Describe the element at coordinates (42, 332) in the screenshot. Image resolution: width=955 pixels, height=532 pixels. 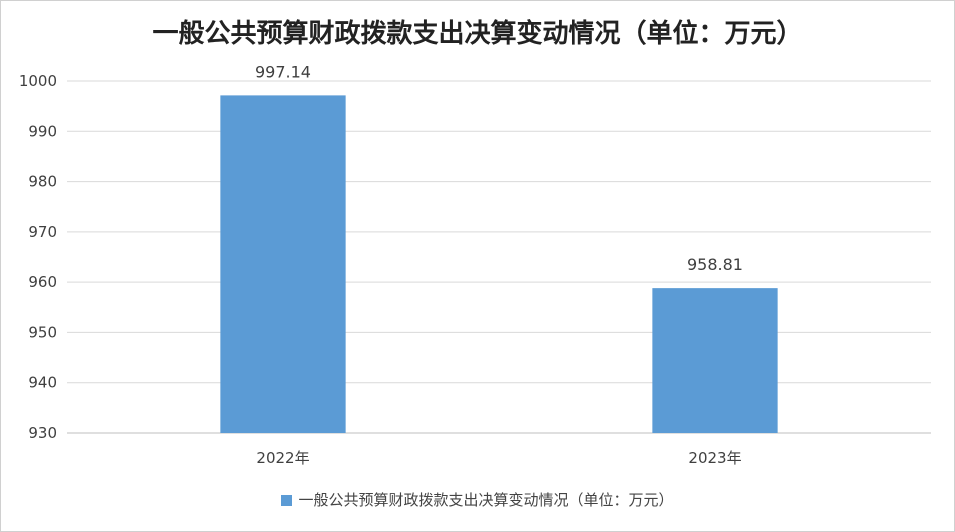
I see `y-tick-label: 950` at that location.